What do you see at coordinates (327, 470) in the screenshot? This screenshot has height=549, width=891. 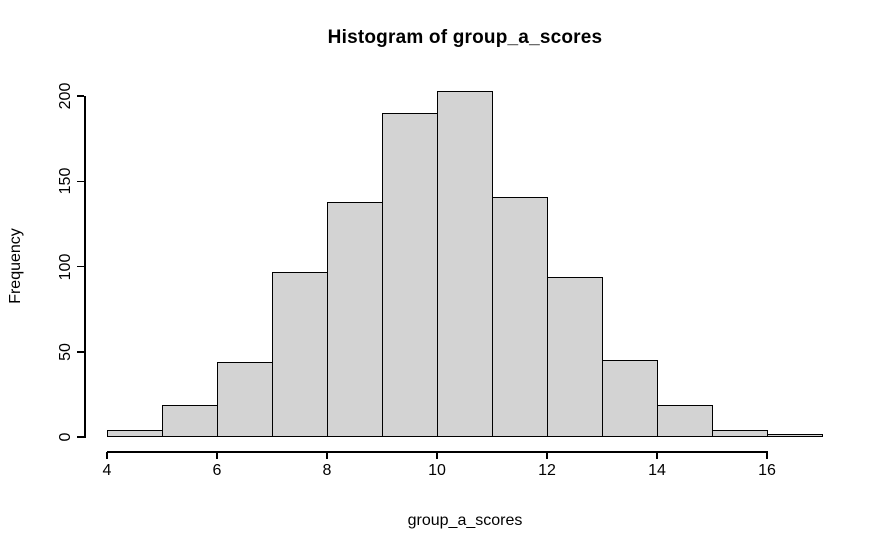 I see `x-tick-label: 8` at bounding box center [327, 470].